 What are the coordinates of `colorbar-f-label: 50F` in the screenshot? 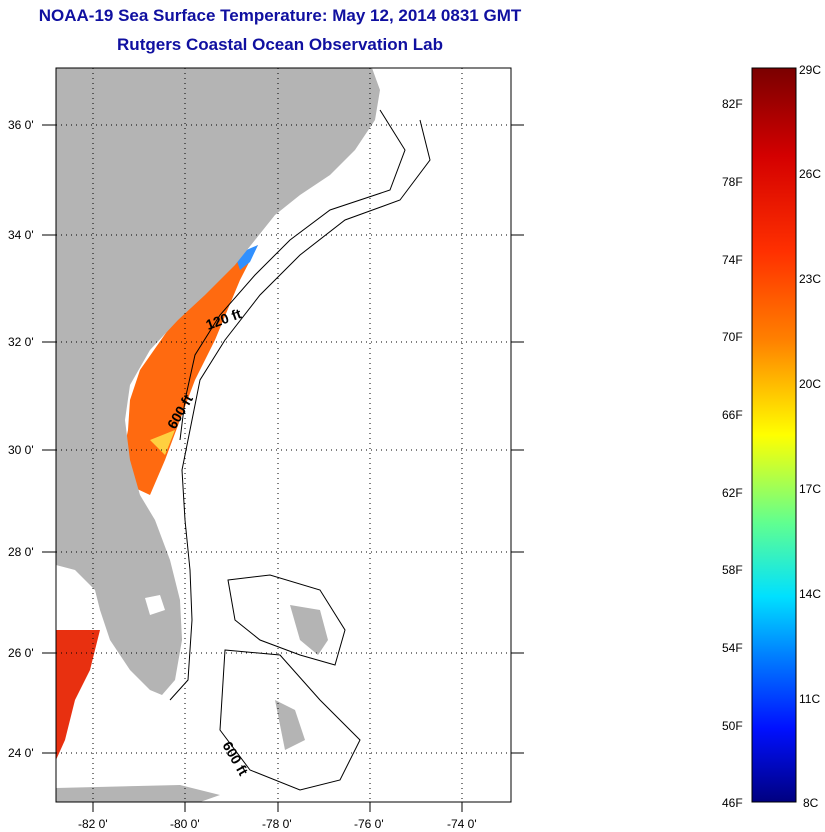 It's located at (732, 726).